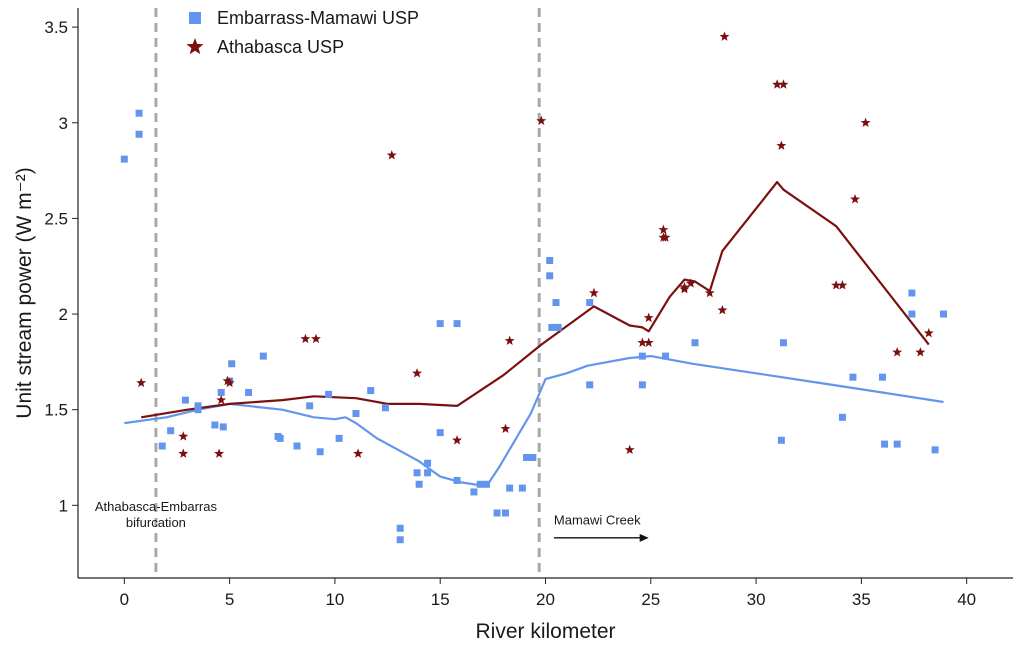 The width and height of the screenshot is (1018, 646). I want to click on x-tick-label: 10, so click(334, 599).